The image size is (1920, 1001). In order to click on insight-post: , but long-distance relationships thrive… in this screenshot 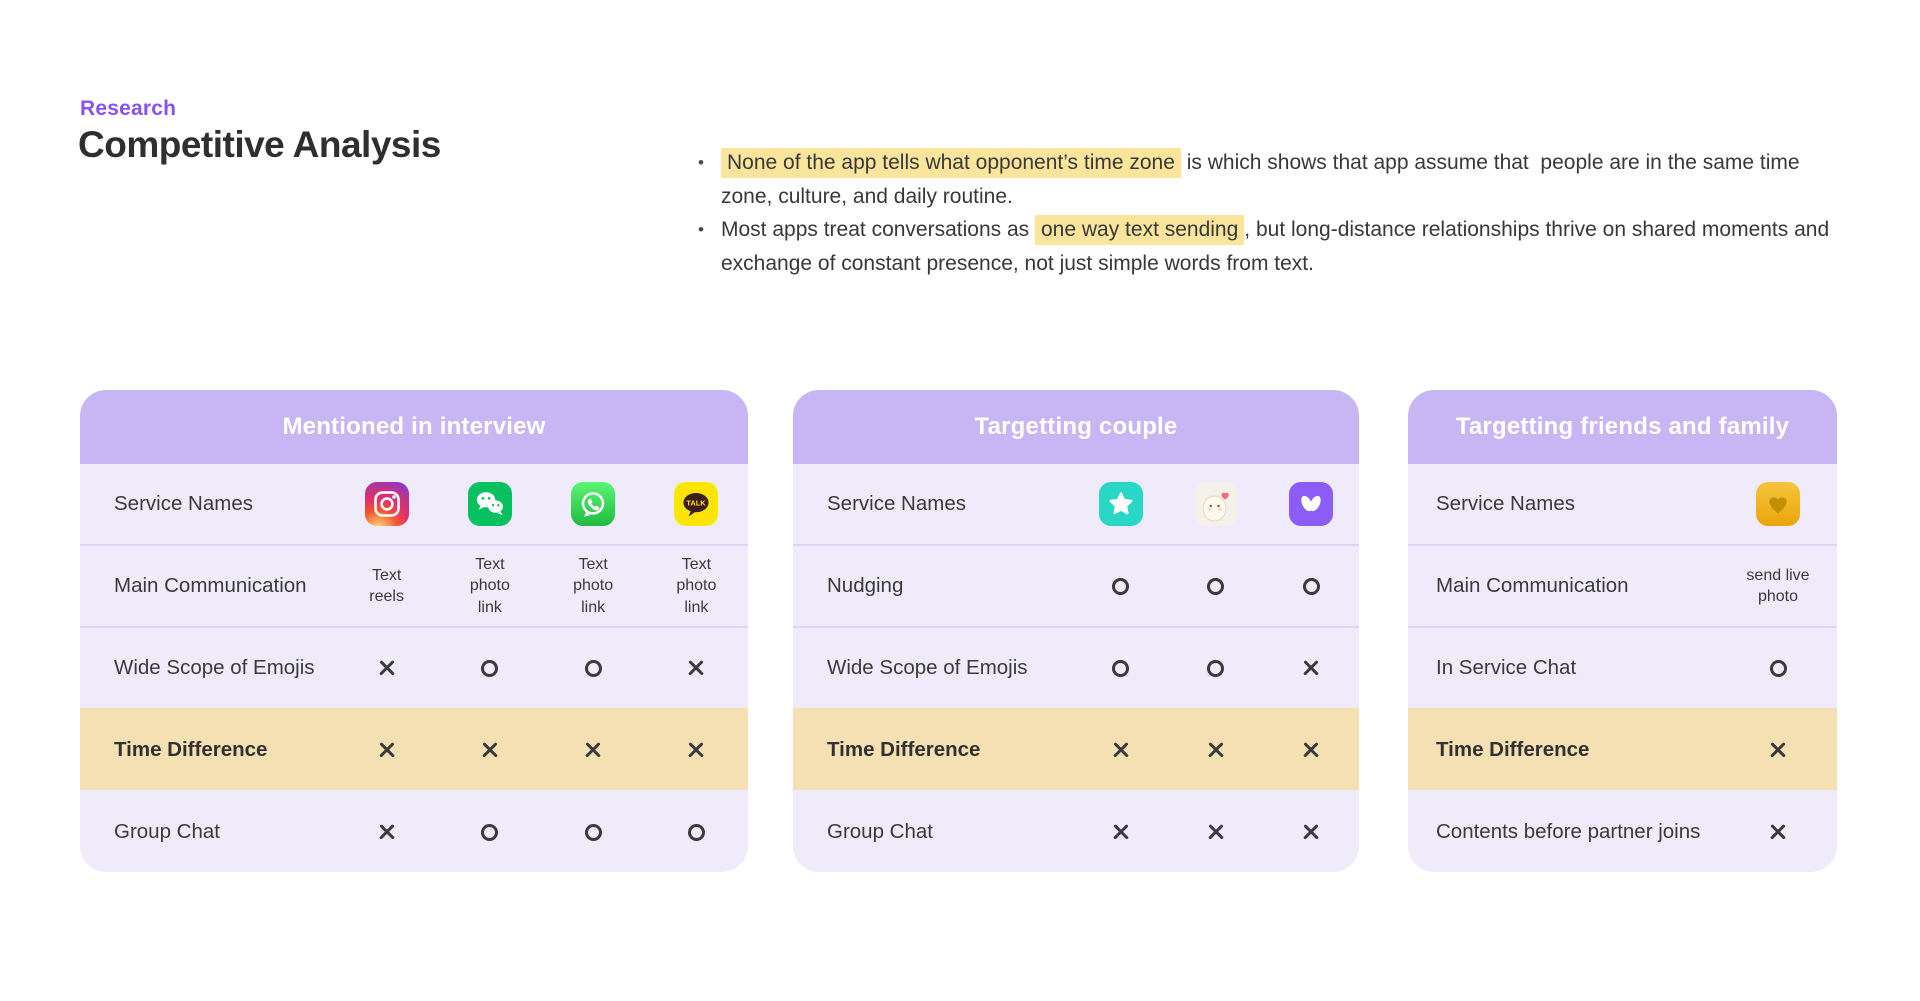, I will do `click(1278, 246)`.